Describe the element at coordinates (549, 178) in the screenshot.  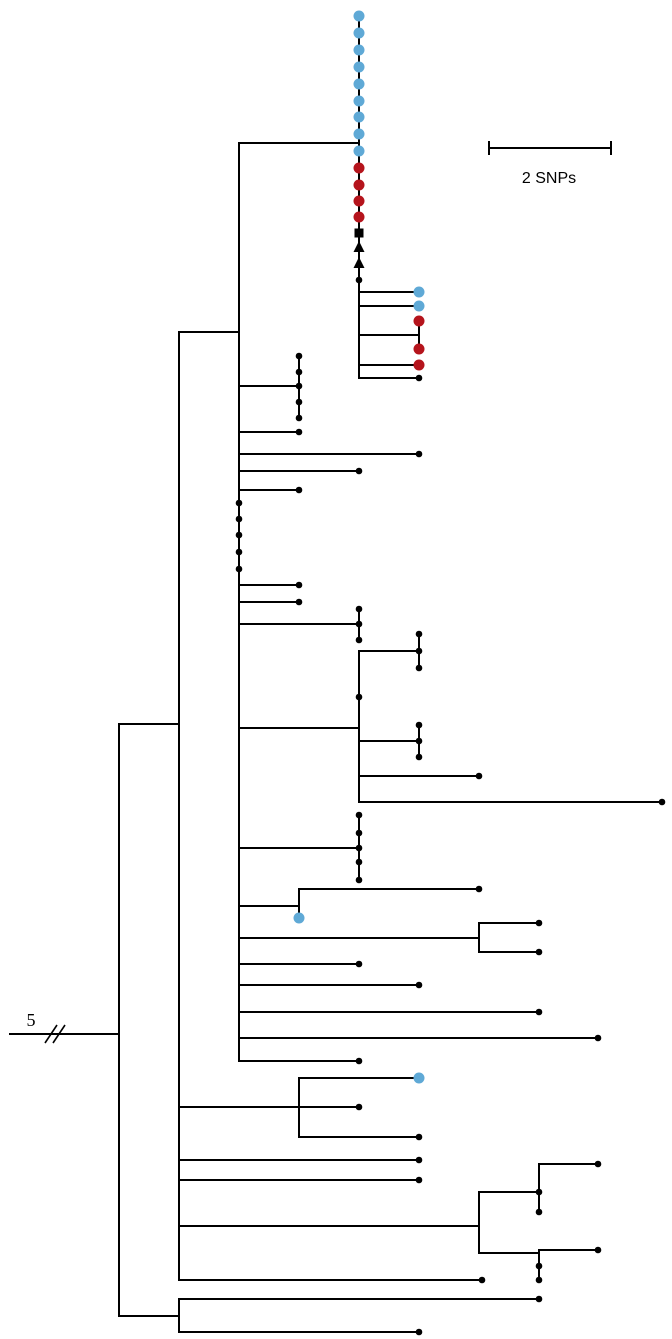
I see `scale-bar-label: 2 SNPs` at that location.